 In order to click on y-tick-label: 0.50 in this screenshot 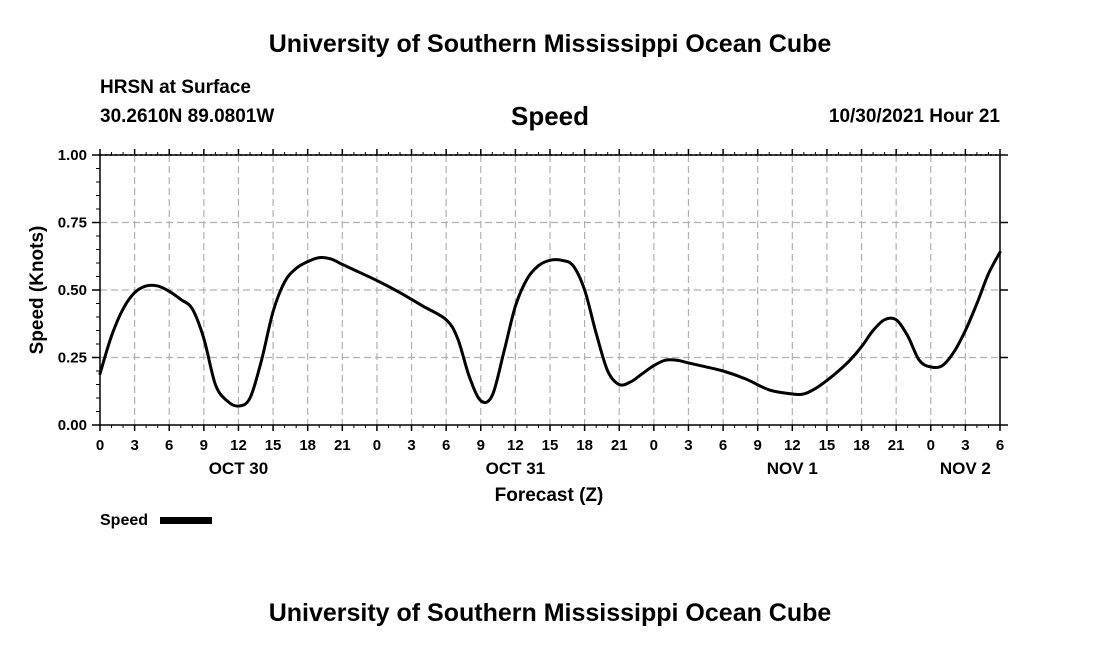, I will do `click(72, 290)`.